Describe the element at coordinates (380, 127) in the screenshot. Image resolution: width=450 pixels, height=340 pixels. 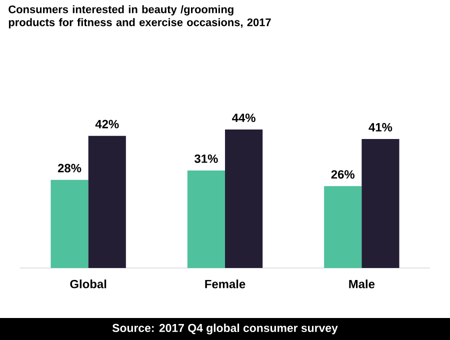
I see `data-label: 41%` at that location.